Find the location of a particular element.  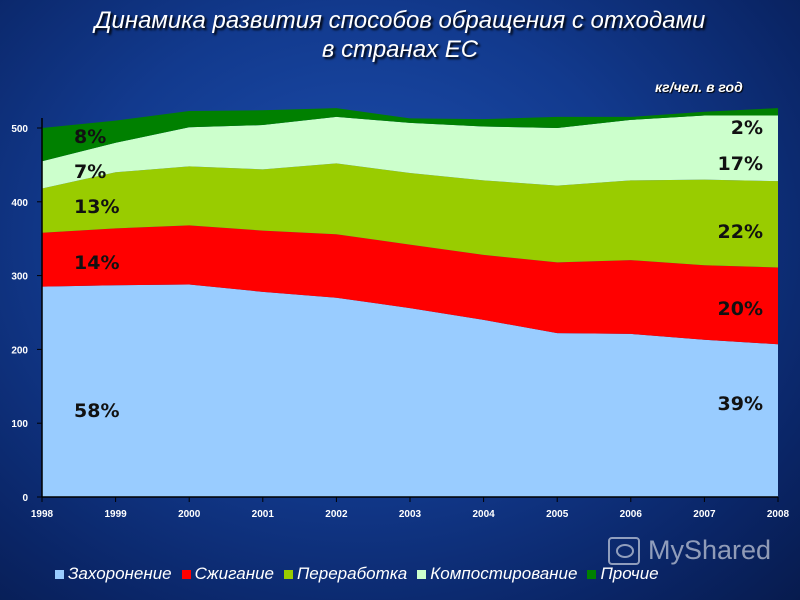

data-label-2008-2: 20% is located at coordinates (740, 309).